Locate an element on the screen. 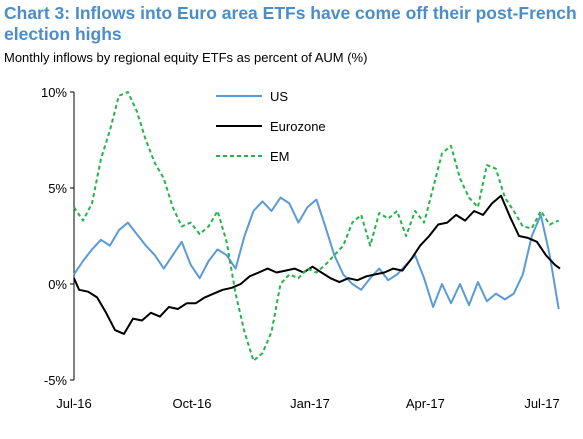 Image resolution: width=583 pixels, height=439 pixels. chart-legend: US Eurozone EM is located at coordinates (271, 126).